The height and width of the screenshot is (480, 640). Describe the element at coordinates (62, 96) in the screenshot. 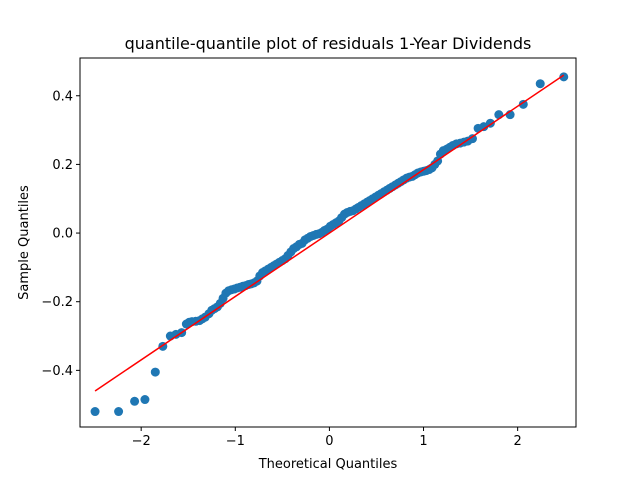

I see `y-tick-label: 0.4` at that location.